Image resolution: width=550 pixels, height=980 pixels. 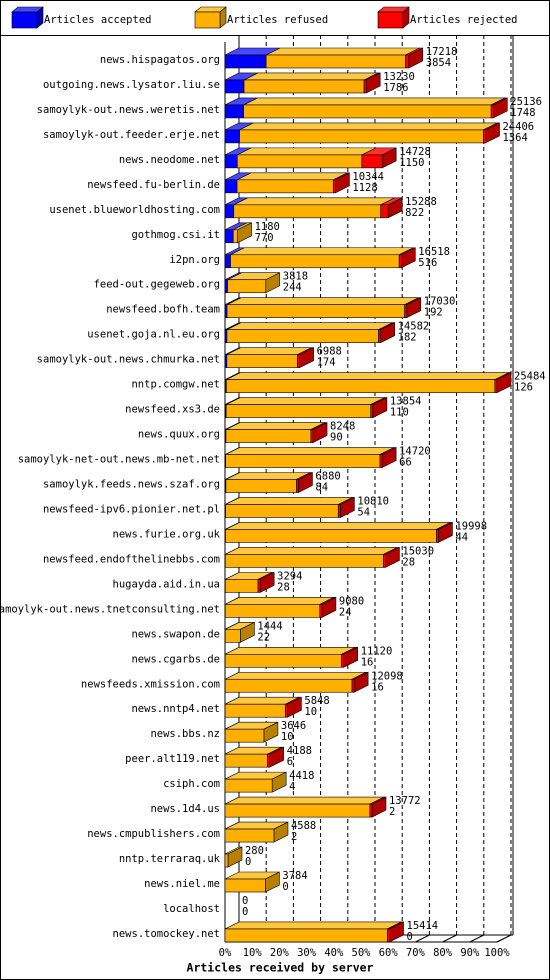 I want to click on total-label: 24406, so click(x=518, y=127).